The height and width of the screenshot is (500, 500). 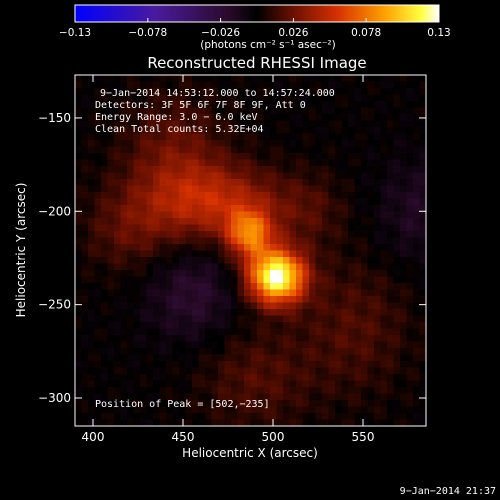 What do you see at coordinates (448, 491) in the screenshot?
I see `footer-timestamp: 9−Jan−2014 21:37` at bounding box center [448, 491].